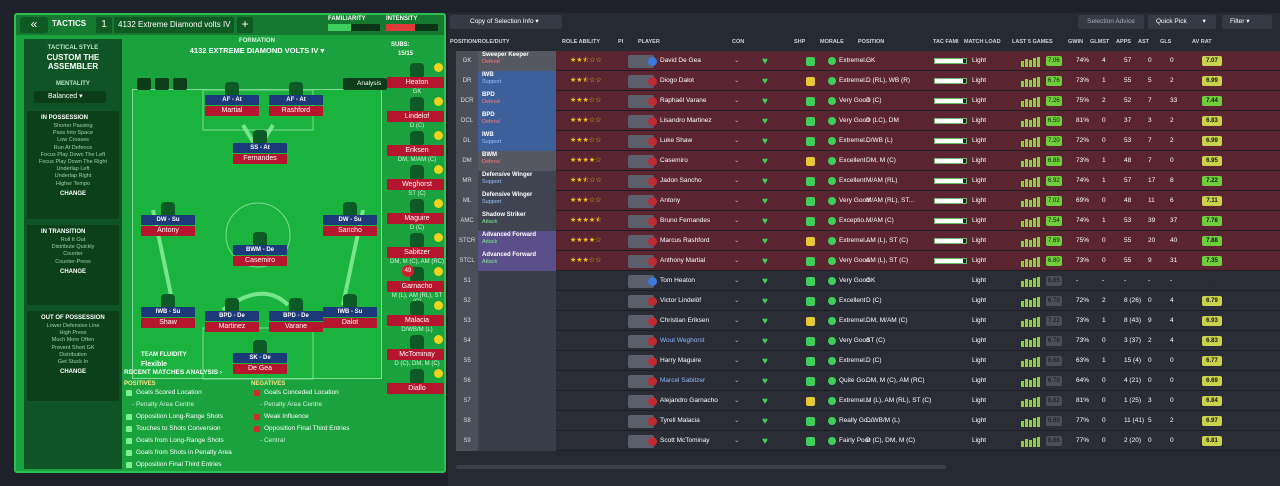 Image resolution: width=1280 pixels, height=486 pixels. Describe the element at coordinates (678, 280) in the screenshot. I see `player-name: Tom Heaton` at that location.